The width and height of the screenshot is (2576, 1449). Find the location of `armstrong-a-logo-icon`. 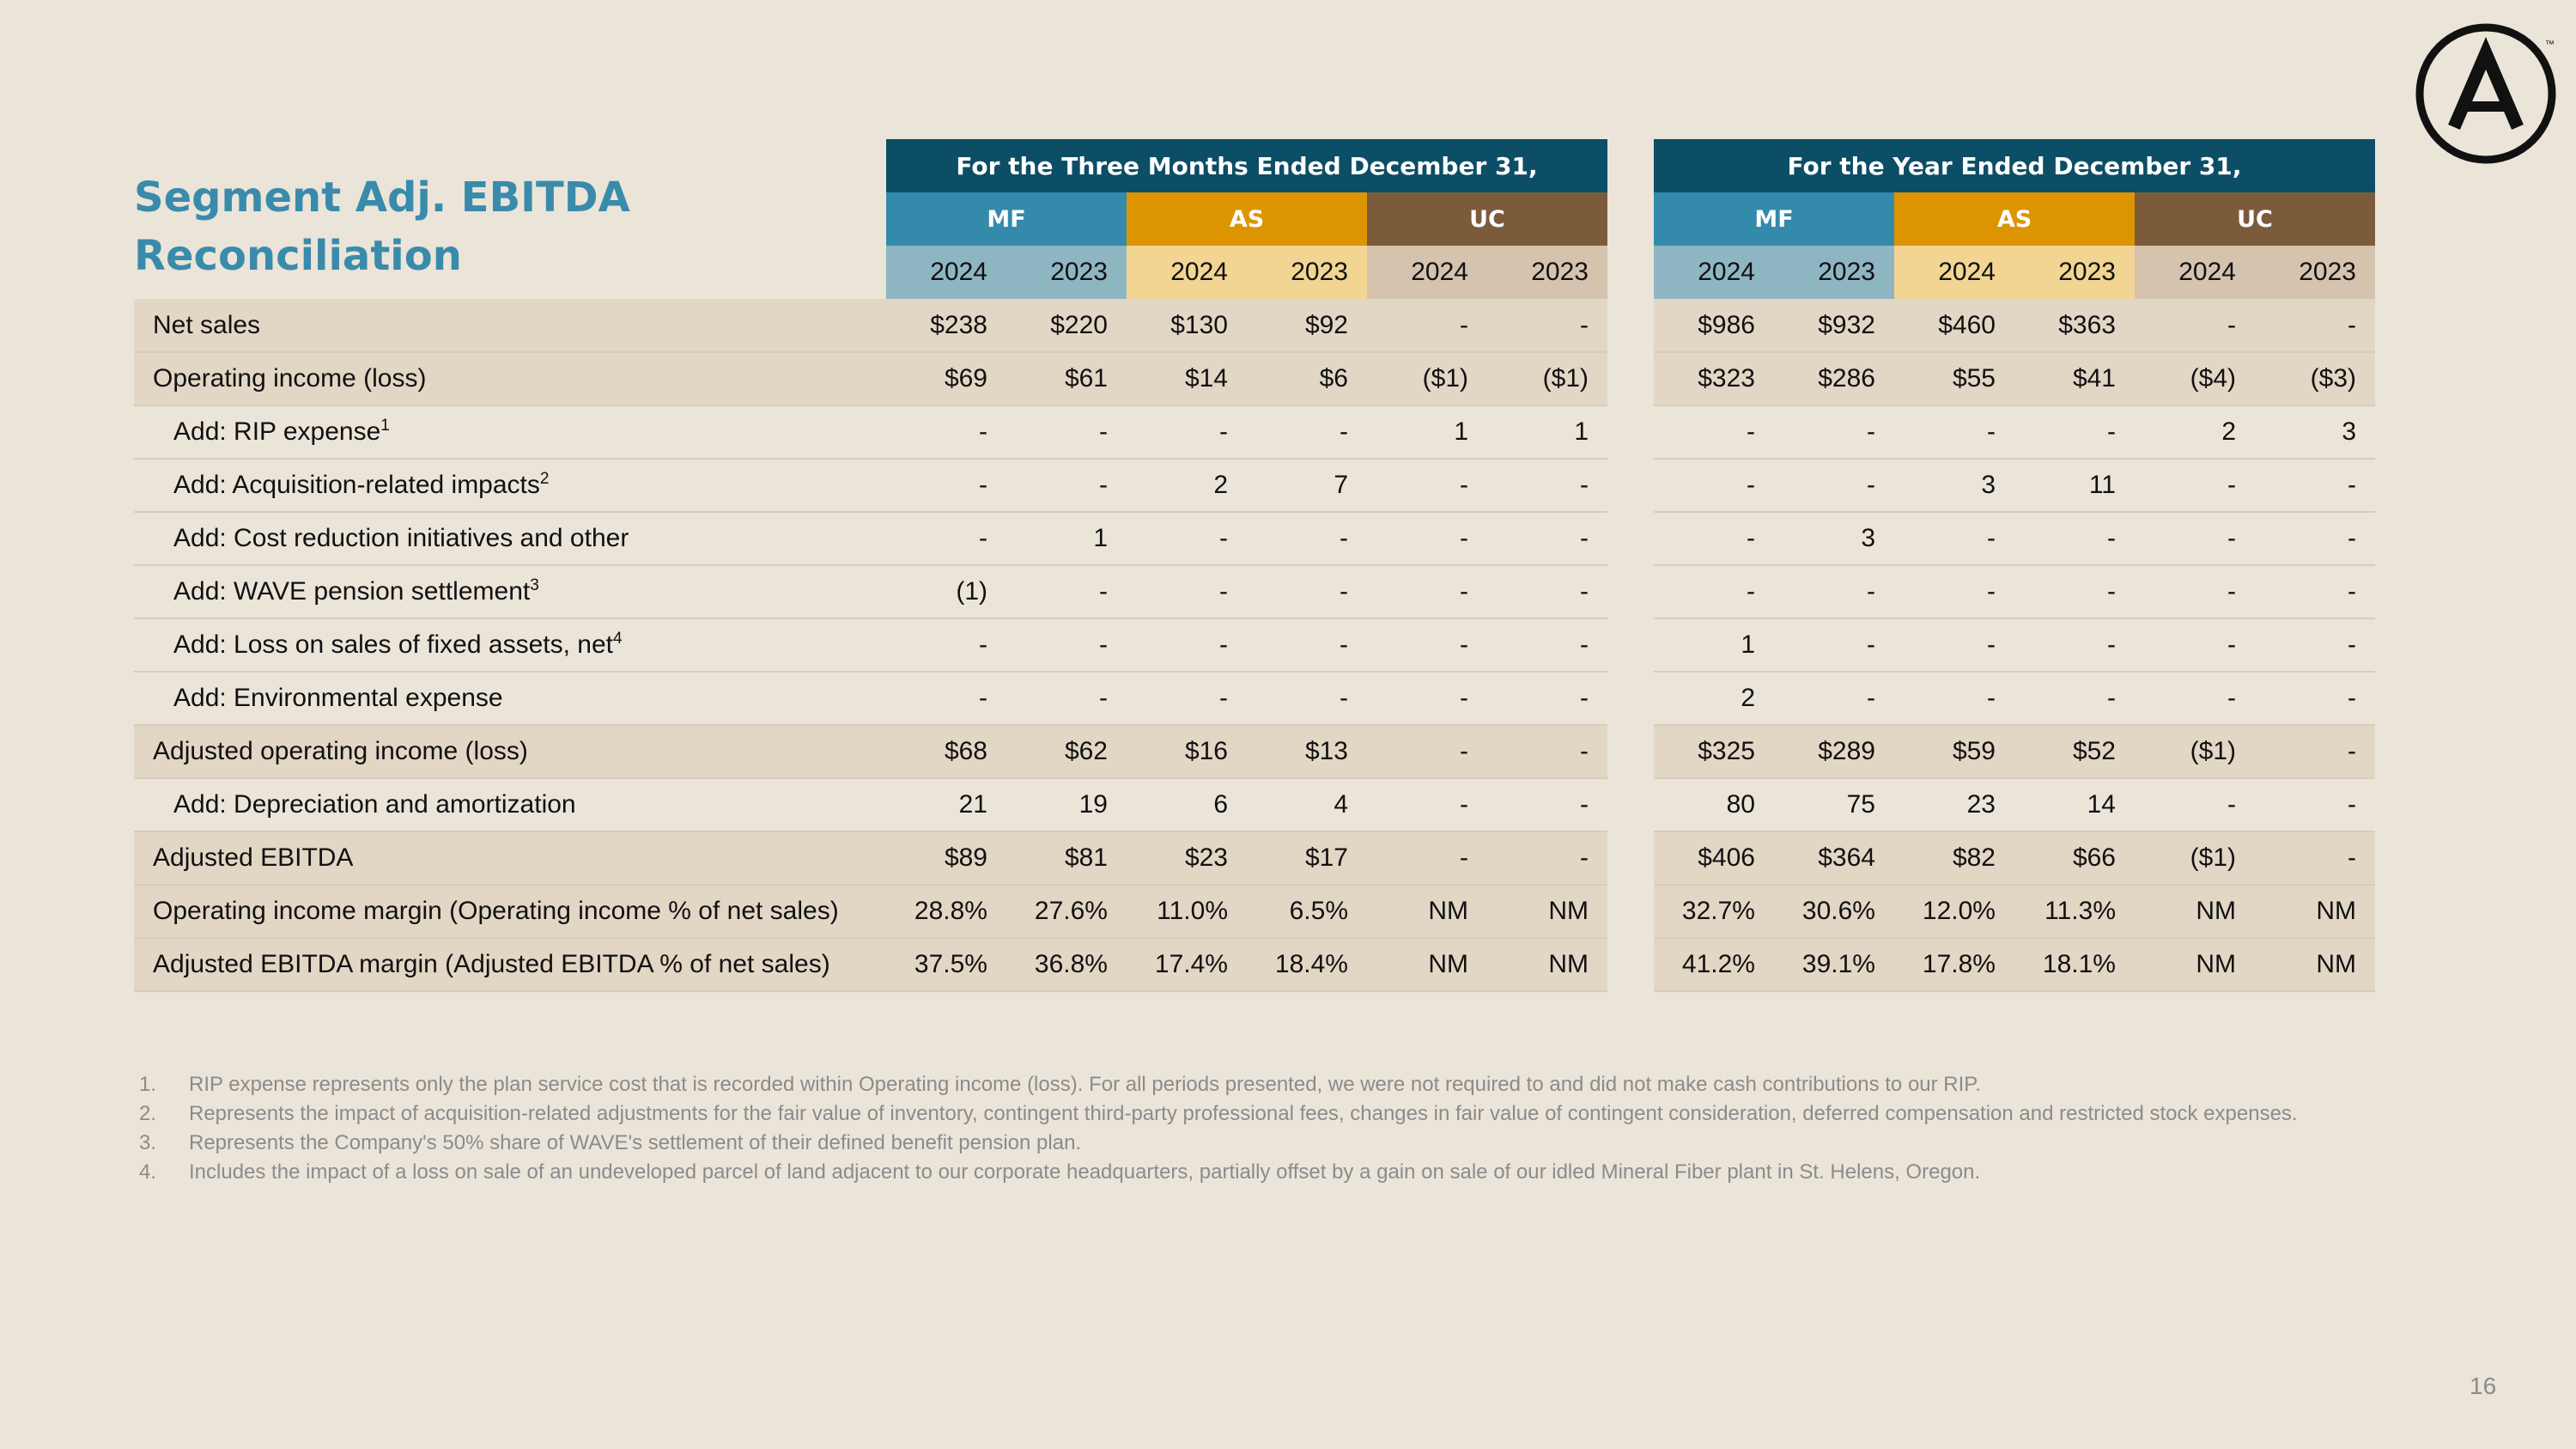

armstrong-a-logo-icon is located at coordinates (2485, 93).